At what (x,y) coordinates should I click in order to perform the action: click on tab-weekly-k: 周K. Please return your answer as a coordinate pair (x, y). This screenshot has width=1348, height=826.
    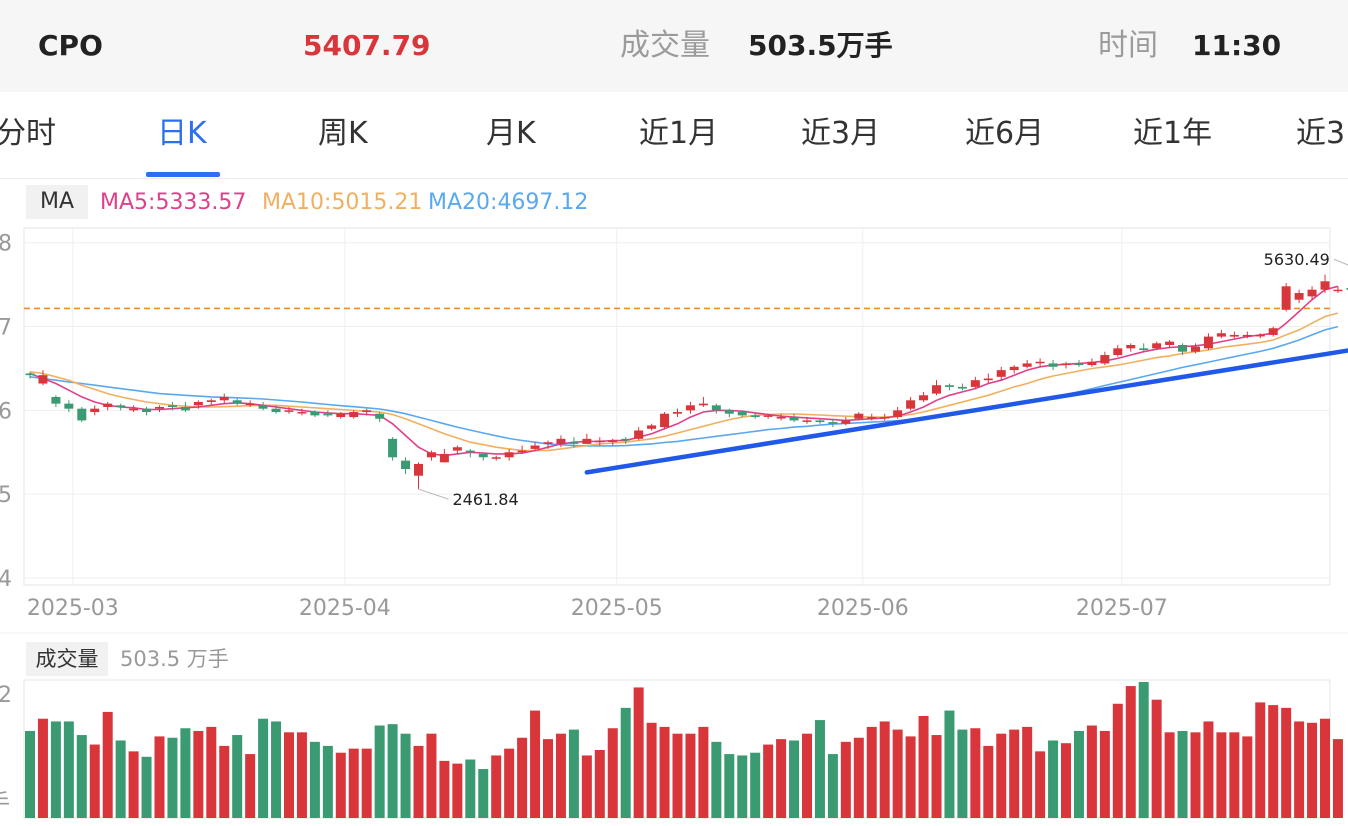
    Looking at the image, I should click on (343, 133).